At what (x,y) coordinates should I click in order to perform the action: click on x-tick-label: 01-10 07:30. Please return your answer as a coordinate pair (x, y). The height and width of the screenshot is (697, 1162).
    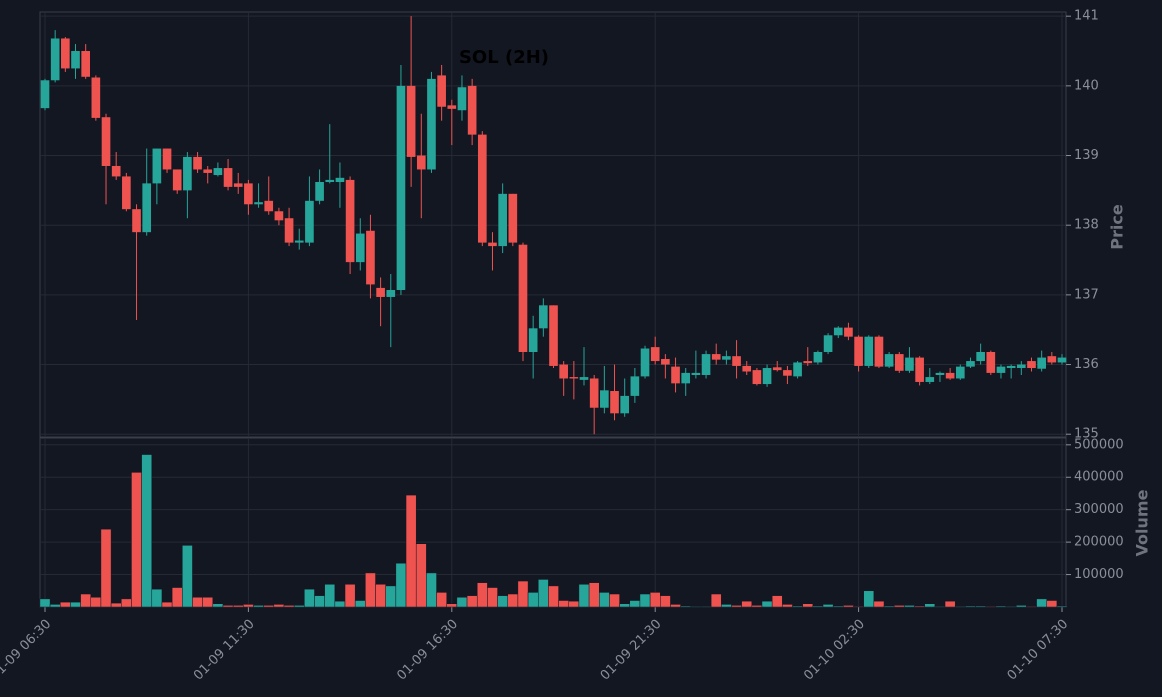
    Looking at the image, I should click on (1038, 650).